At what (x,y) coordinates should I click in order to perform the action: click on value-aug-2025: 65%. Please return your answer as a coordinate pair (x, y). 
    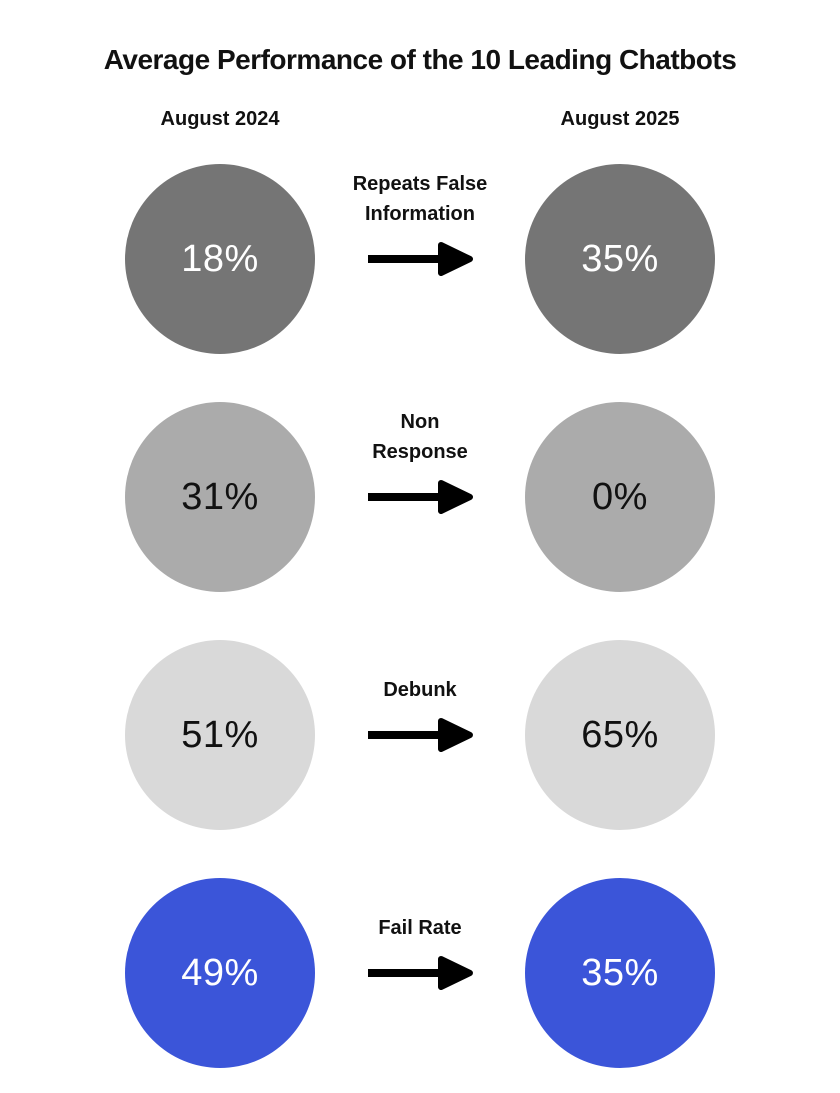
    Looking at the image, I should click on (620, 734).